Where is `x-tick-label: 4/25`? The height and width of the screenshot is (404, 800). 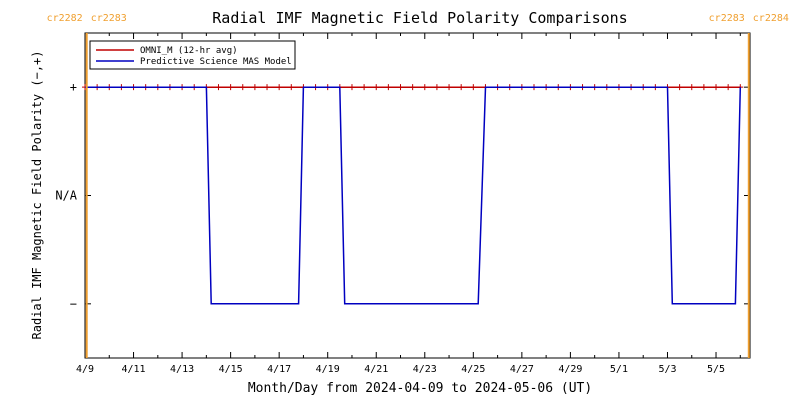 x-tick-label: 4/25 is located at coordinates (473, 369).